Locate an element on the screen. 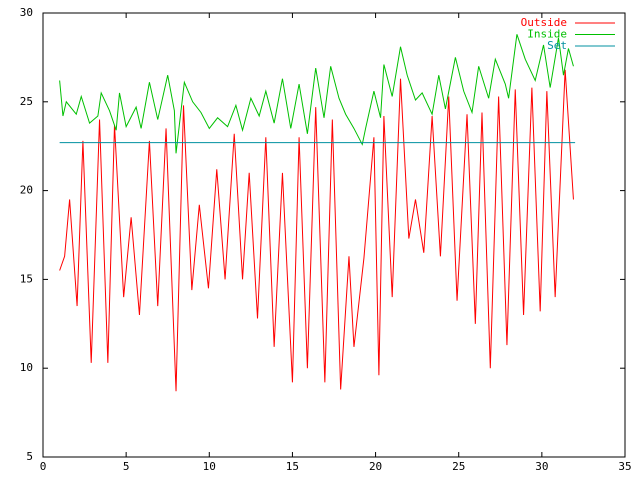 The image size is (640, 480). x-tick-label: 30 is located at coordinates (541, 466).